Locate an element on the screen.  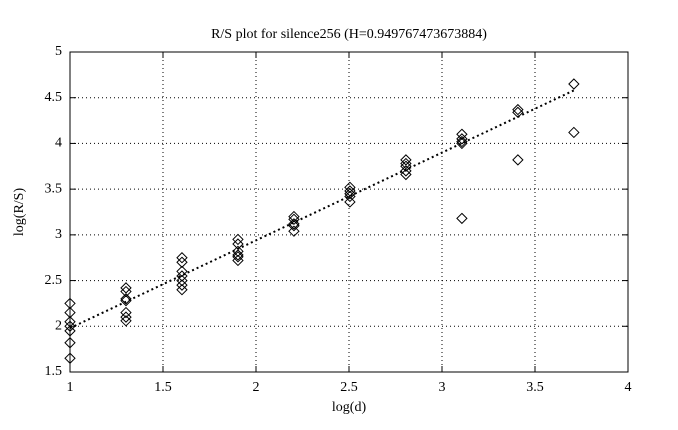
x-axis-label: log(d) is located at coordinates (349, 407).